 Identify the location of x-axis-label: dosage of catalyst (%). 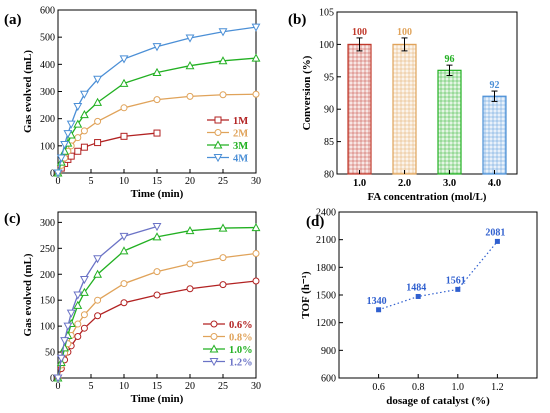
(438, 401).